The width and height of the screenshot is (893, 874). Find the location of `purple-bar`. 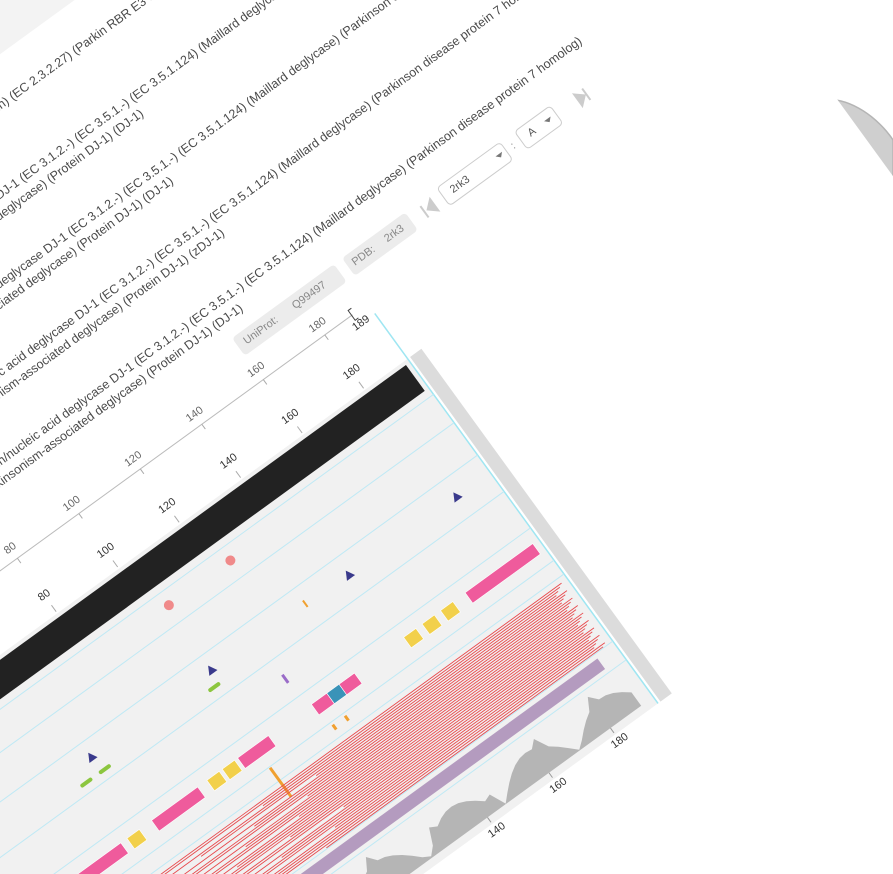

purple-bar is located at coordinates (358, 766).